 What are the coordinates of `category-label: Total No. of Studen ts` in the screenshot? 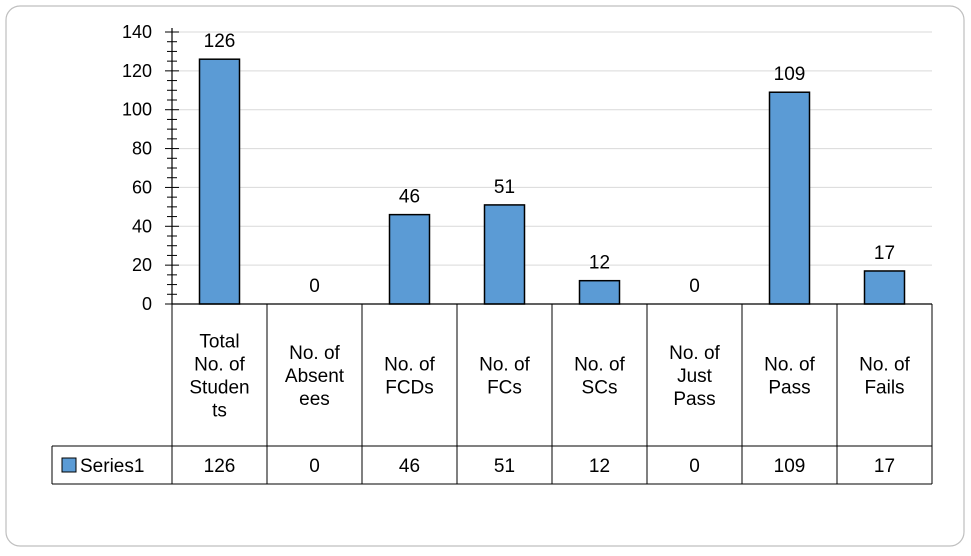 It's located at (219, 377).